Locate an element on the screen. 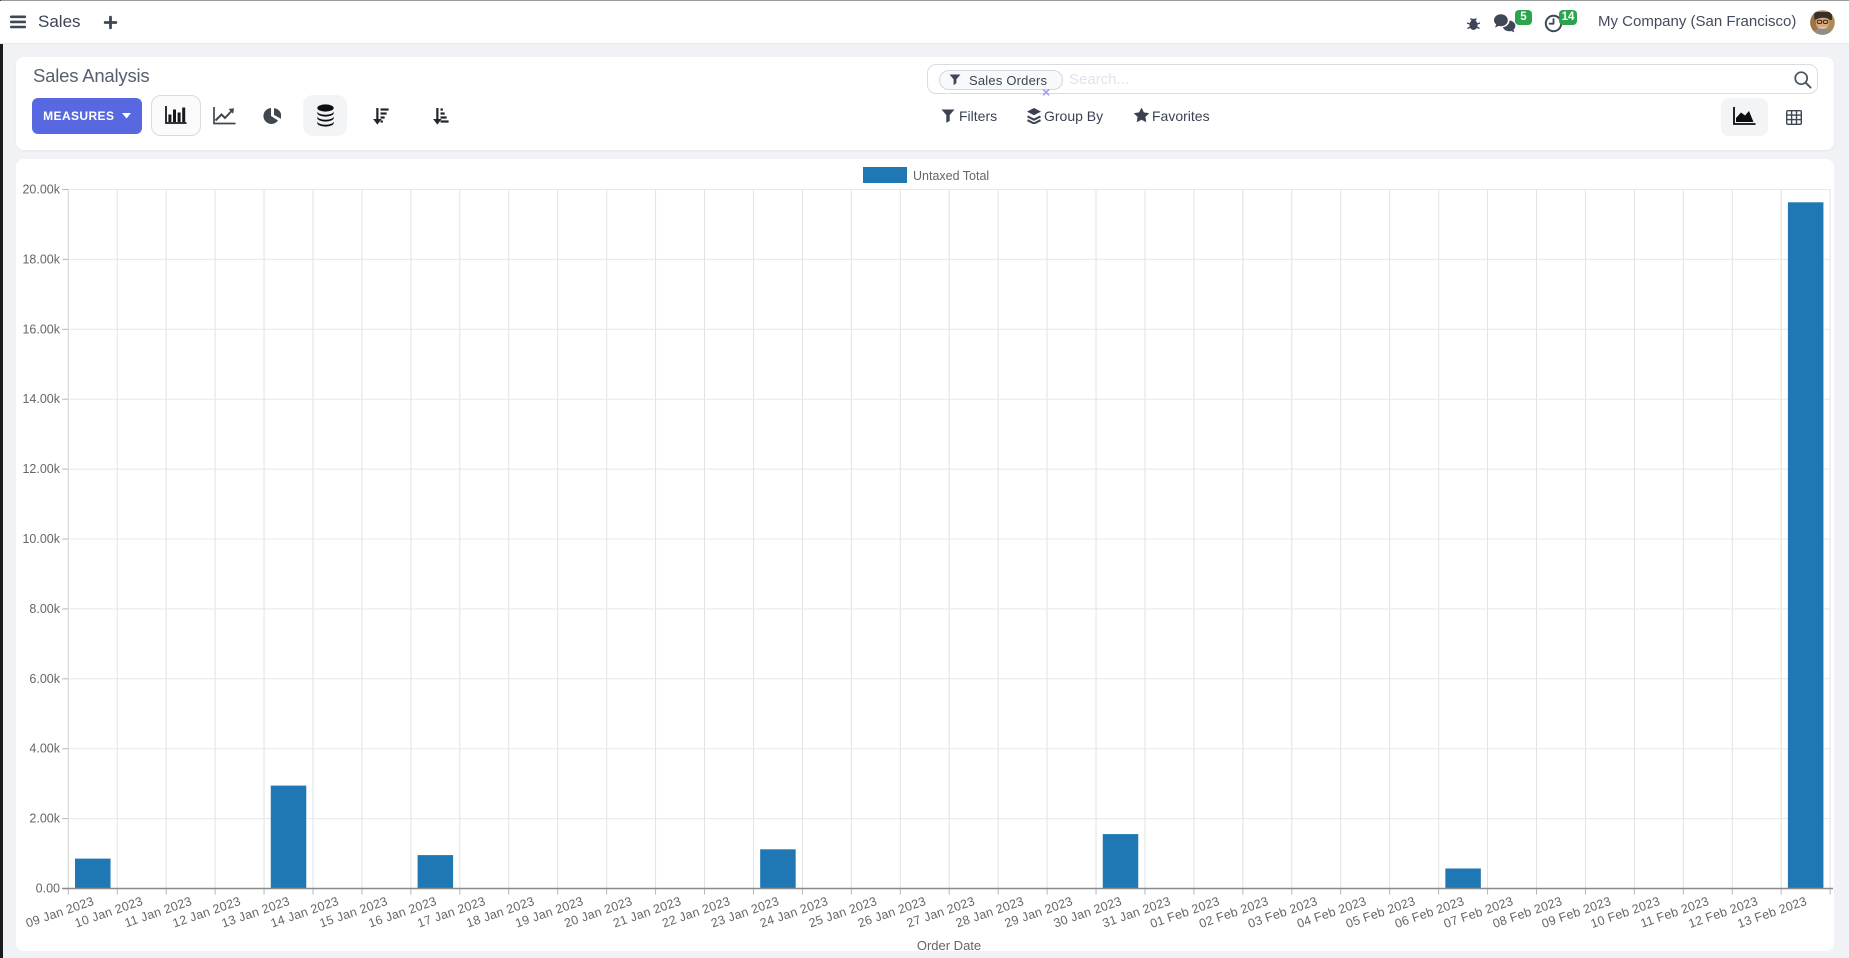 The width and height of the screenshot is (1849, 958). svg-text: 2.00k is located at coordinates (44, 819).